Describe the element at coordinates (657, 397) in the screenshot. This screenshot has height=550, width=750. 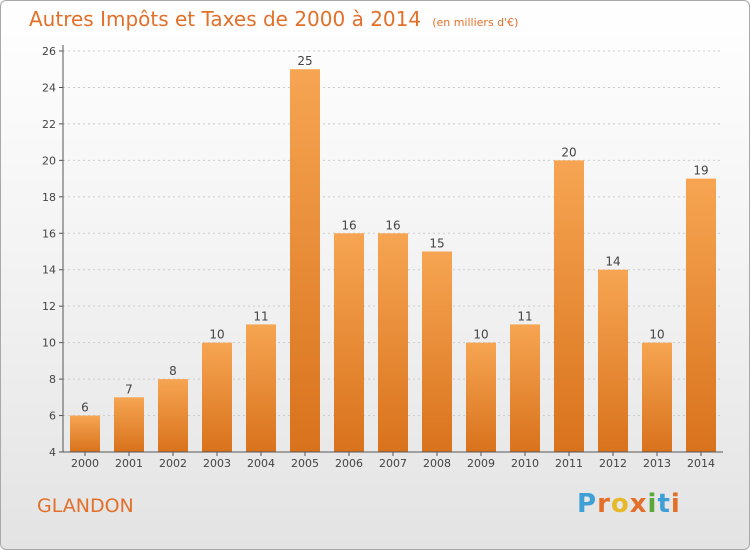
I see `bar-2013` at that location.